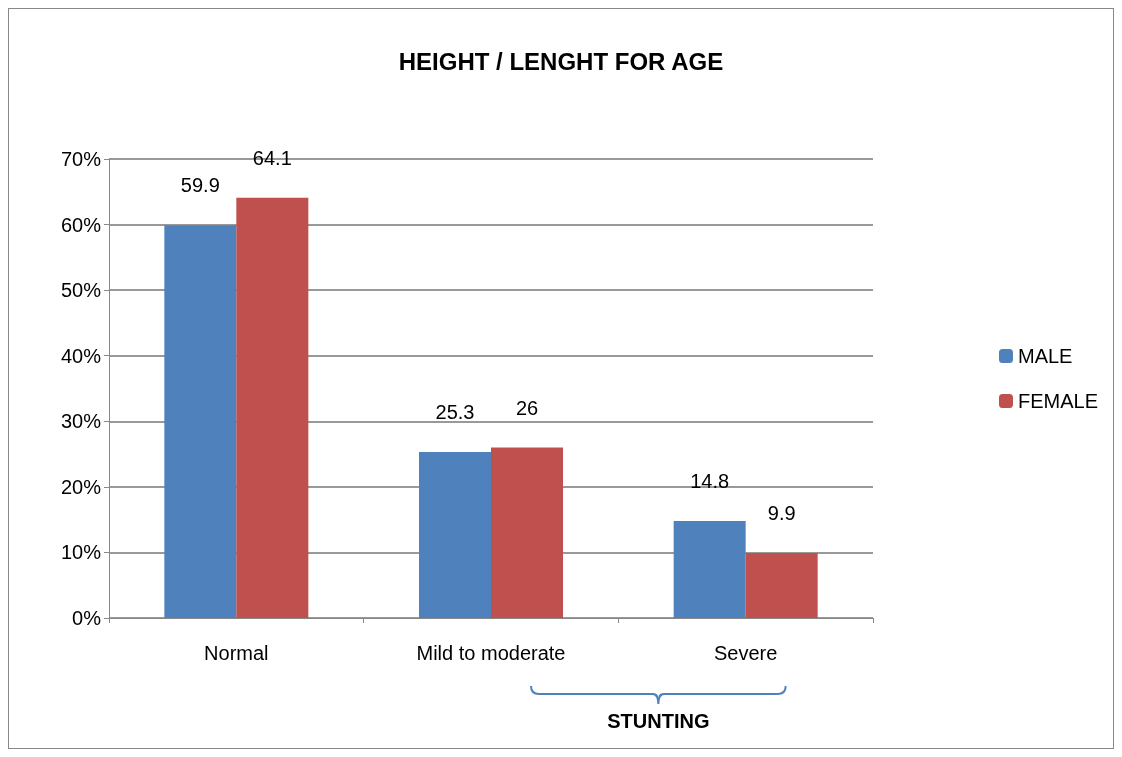  I want to click on data-label: 64.1, so click(272, 157).